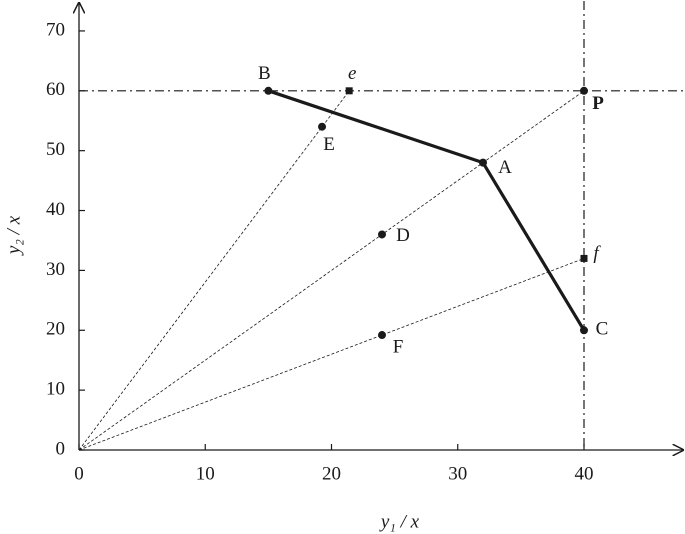 Image resolution: width=685 pixels, height=534 pixels. I want to click on x-tick-label: 40, so click(584, 473).